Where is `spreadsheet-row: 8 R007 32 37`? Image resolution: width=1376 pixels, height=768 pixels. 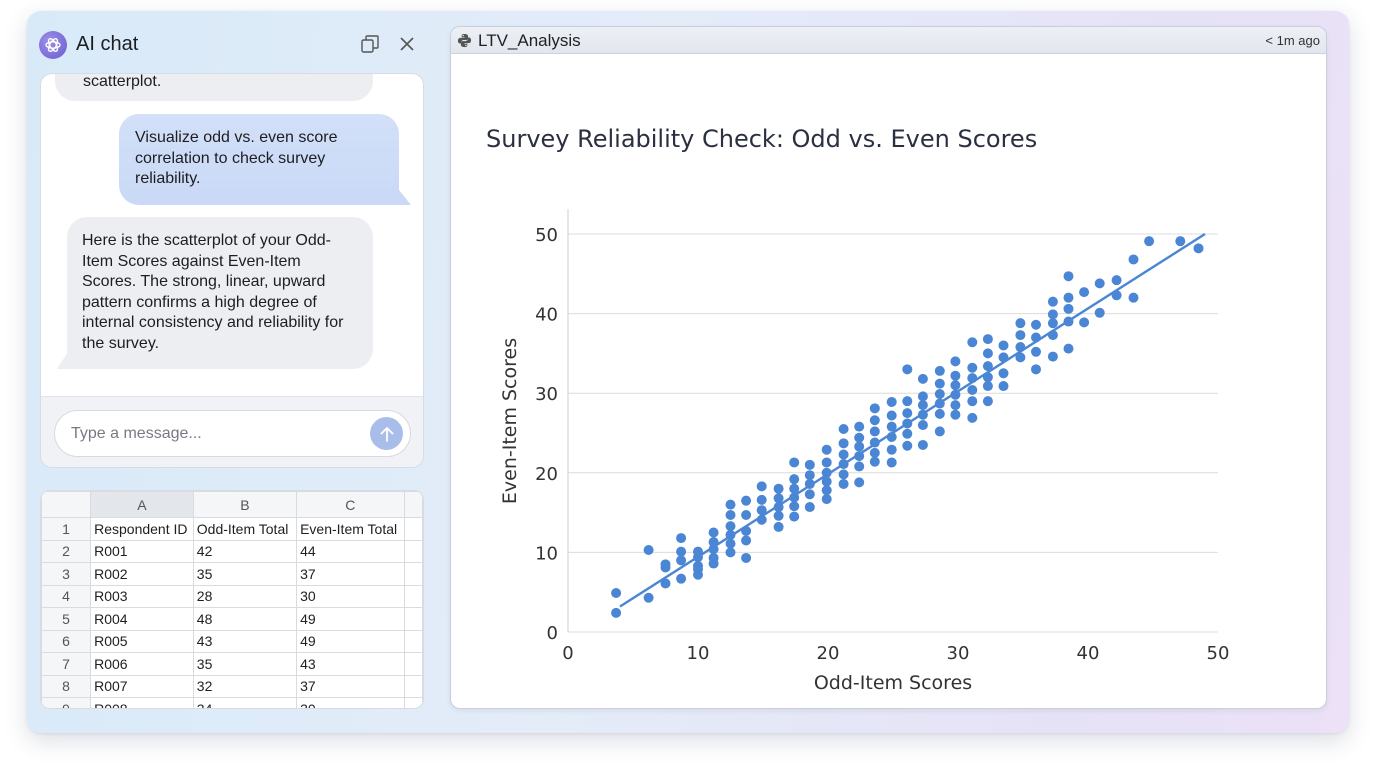 spreadsheet-row: 8 R007 32 37 is located at coordinates (232, 686).